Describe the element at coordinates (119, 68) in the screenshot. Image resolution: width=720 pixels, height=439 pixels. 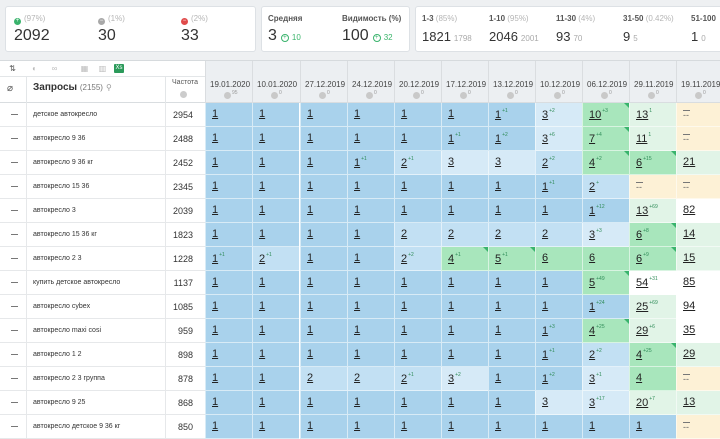
I see `excel-export-icon: Xs` at that location.